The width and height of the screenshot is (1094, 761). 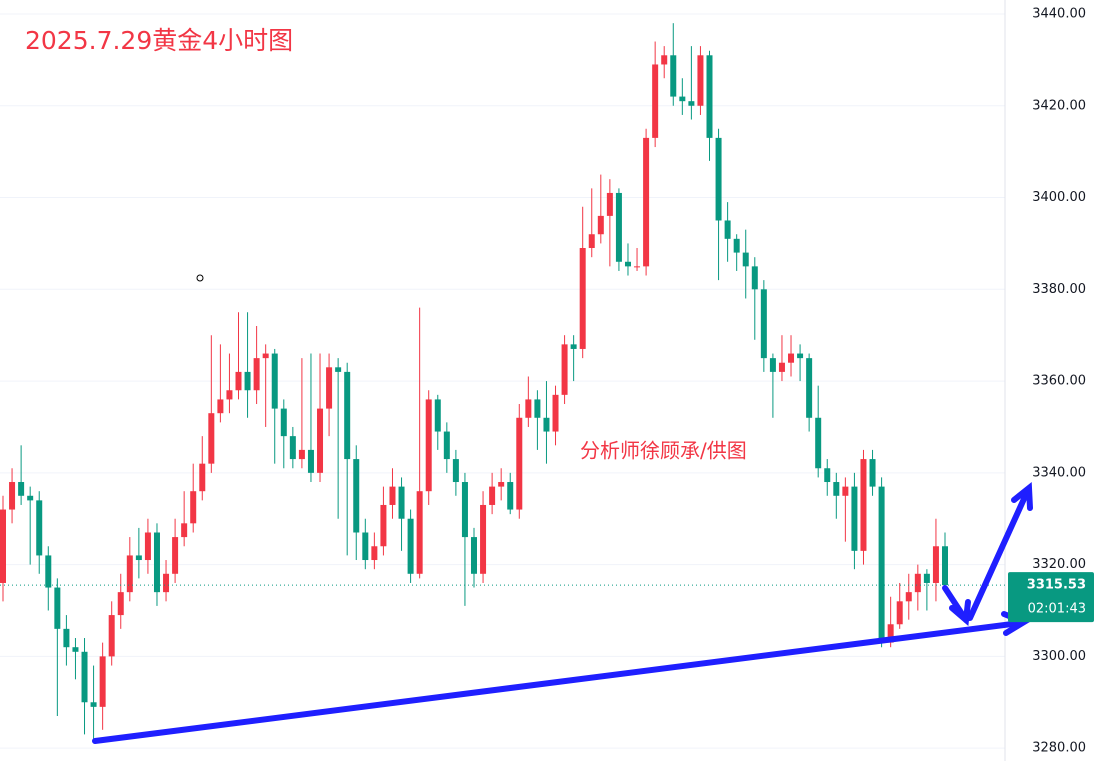 I want to click on y-tick-label: 3280.00, so click(x=1059, y=748).